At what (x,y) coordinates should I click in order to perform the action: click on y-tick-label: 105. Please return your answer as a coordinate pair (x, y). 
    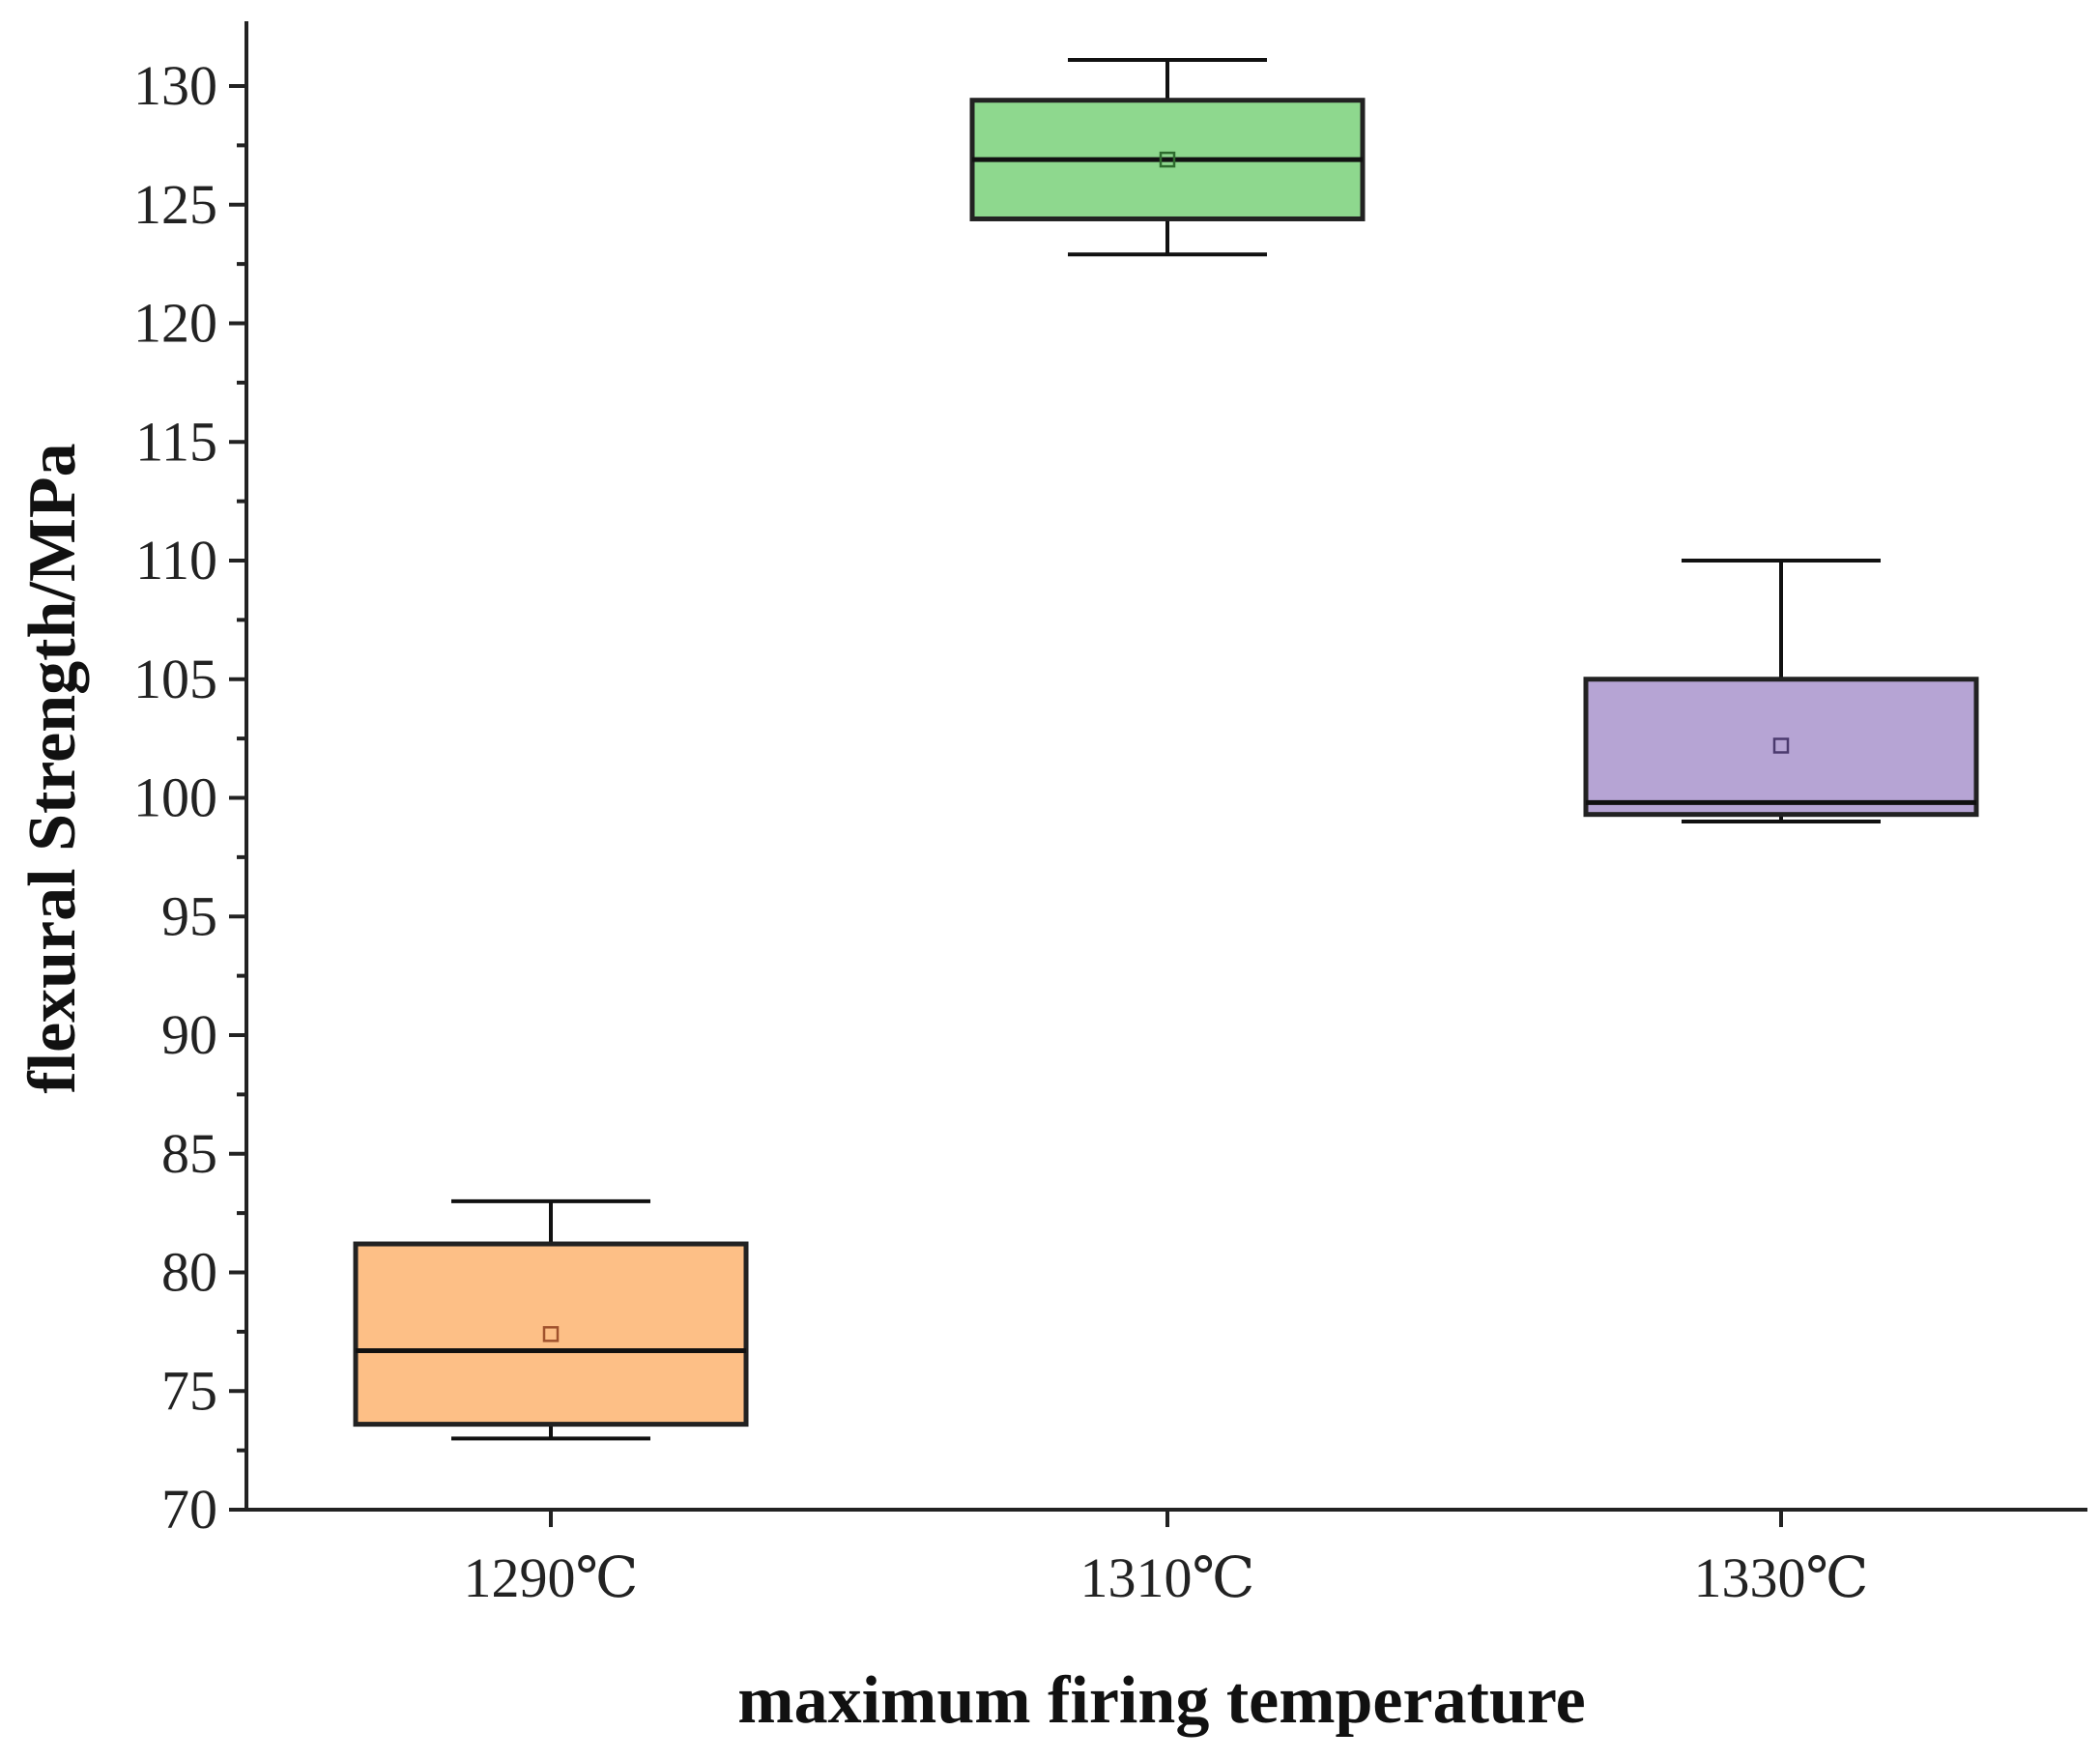
    Looking at the image, I should click on (175, 679).